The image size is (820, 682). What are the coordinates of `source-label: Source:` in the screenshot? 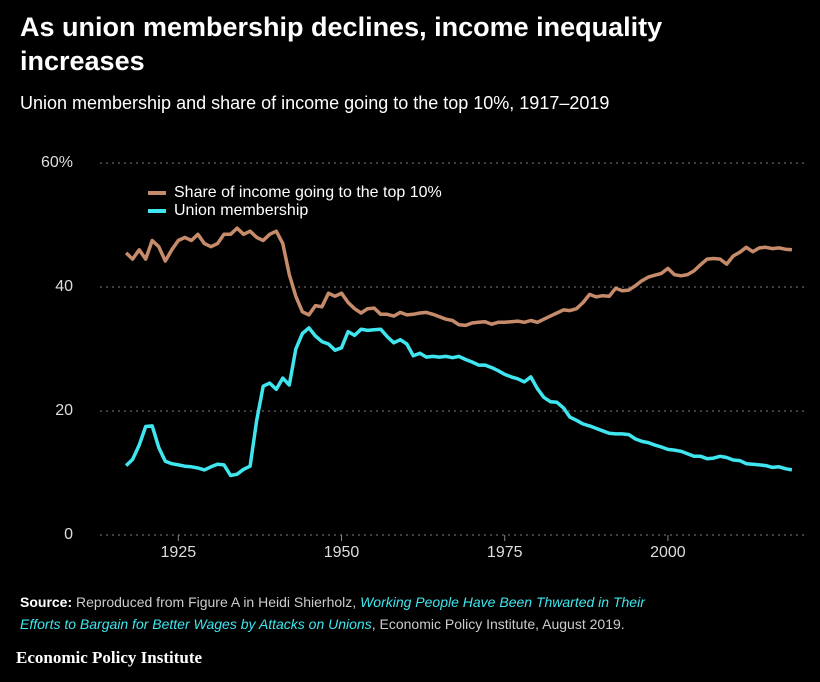 It's located at (46, 602).